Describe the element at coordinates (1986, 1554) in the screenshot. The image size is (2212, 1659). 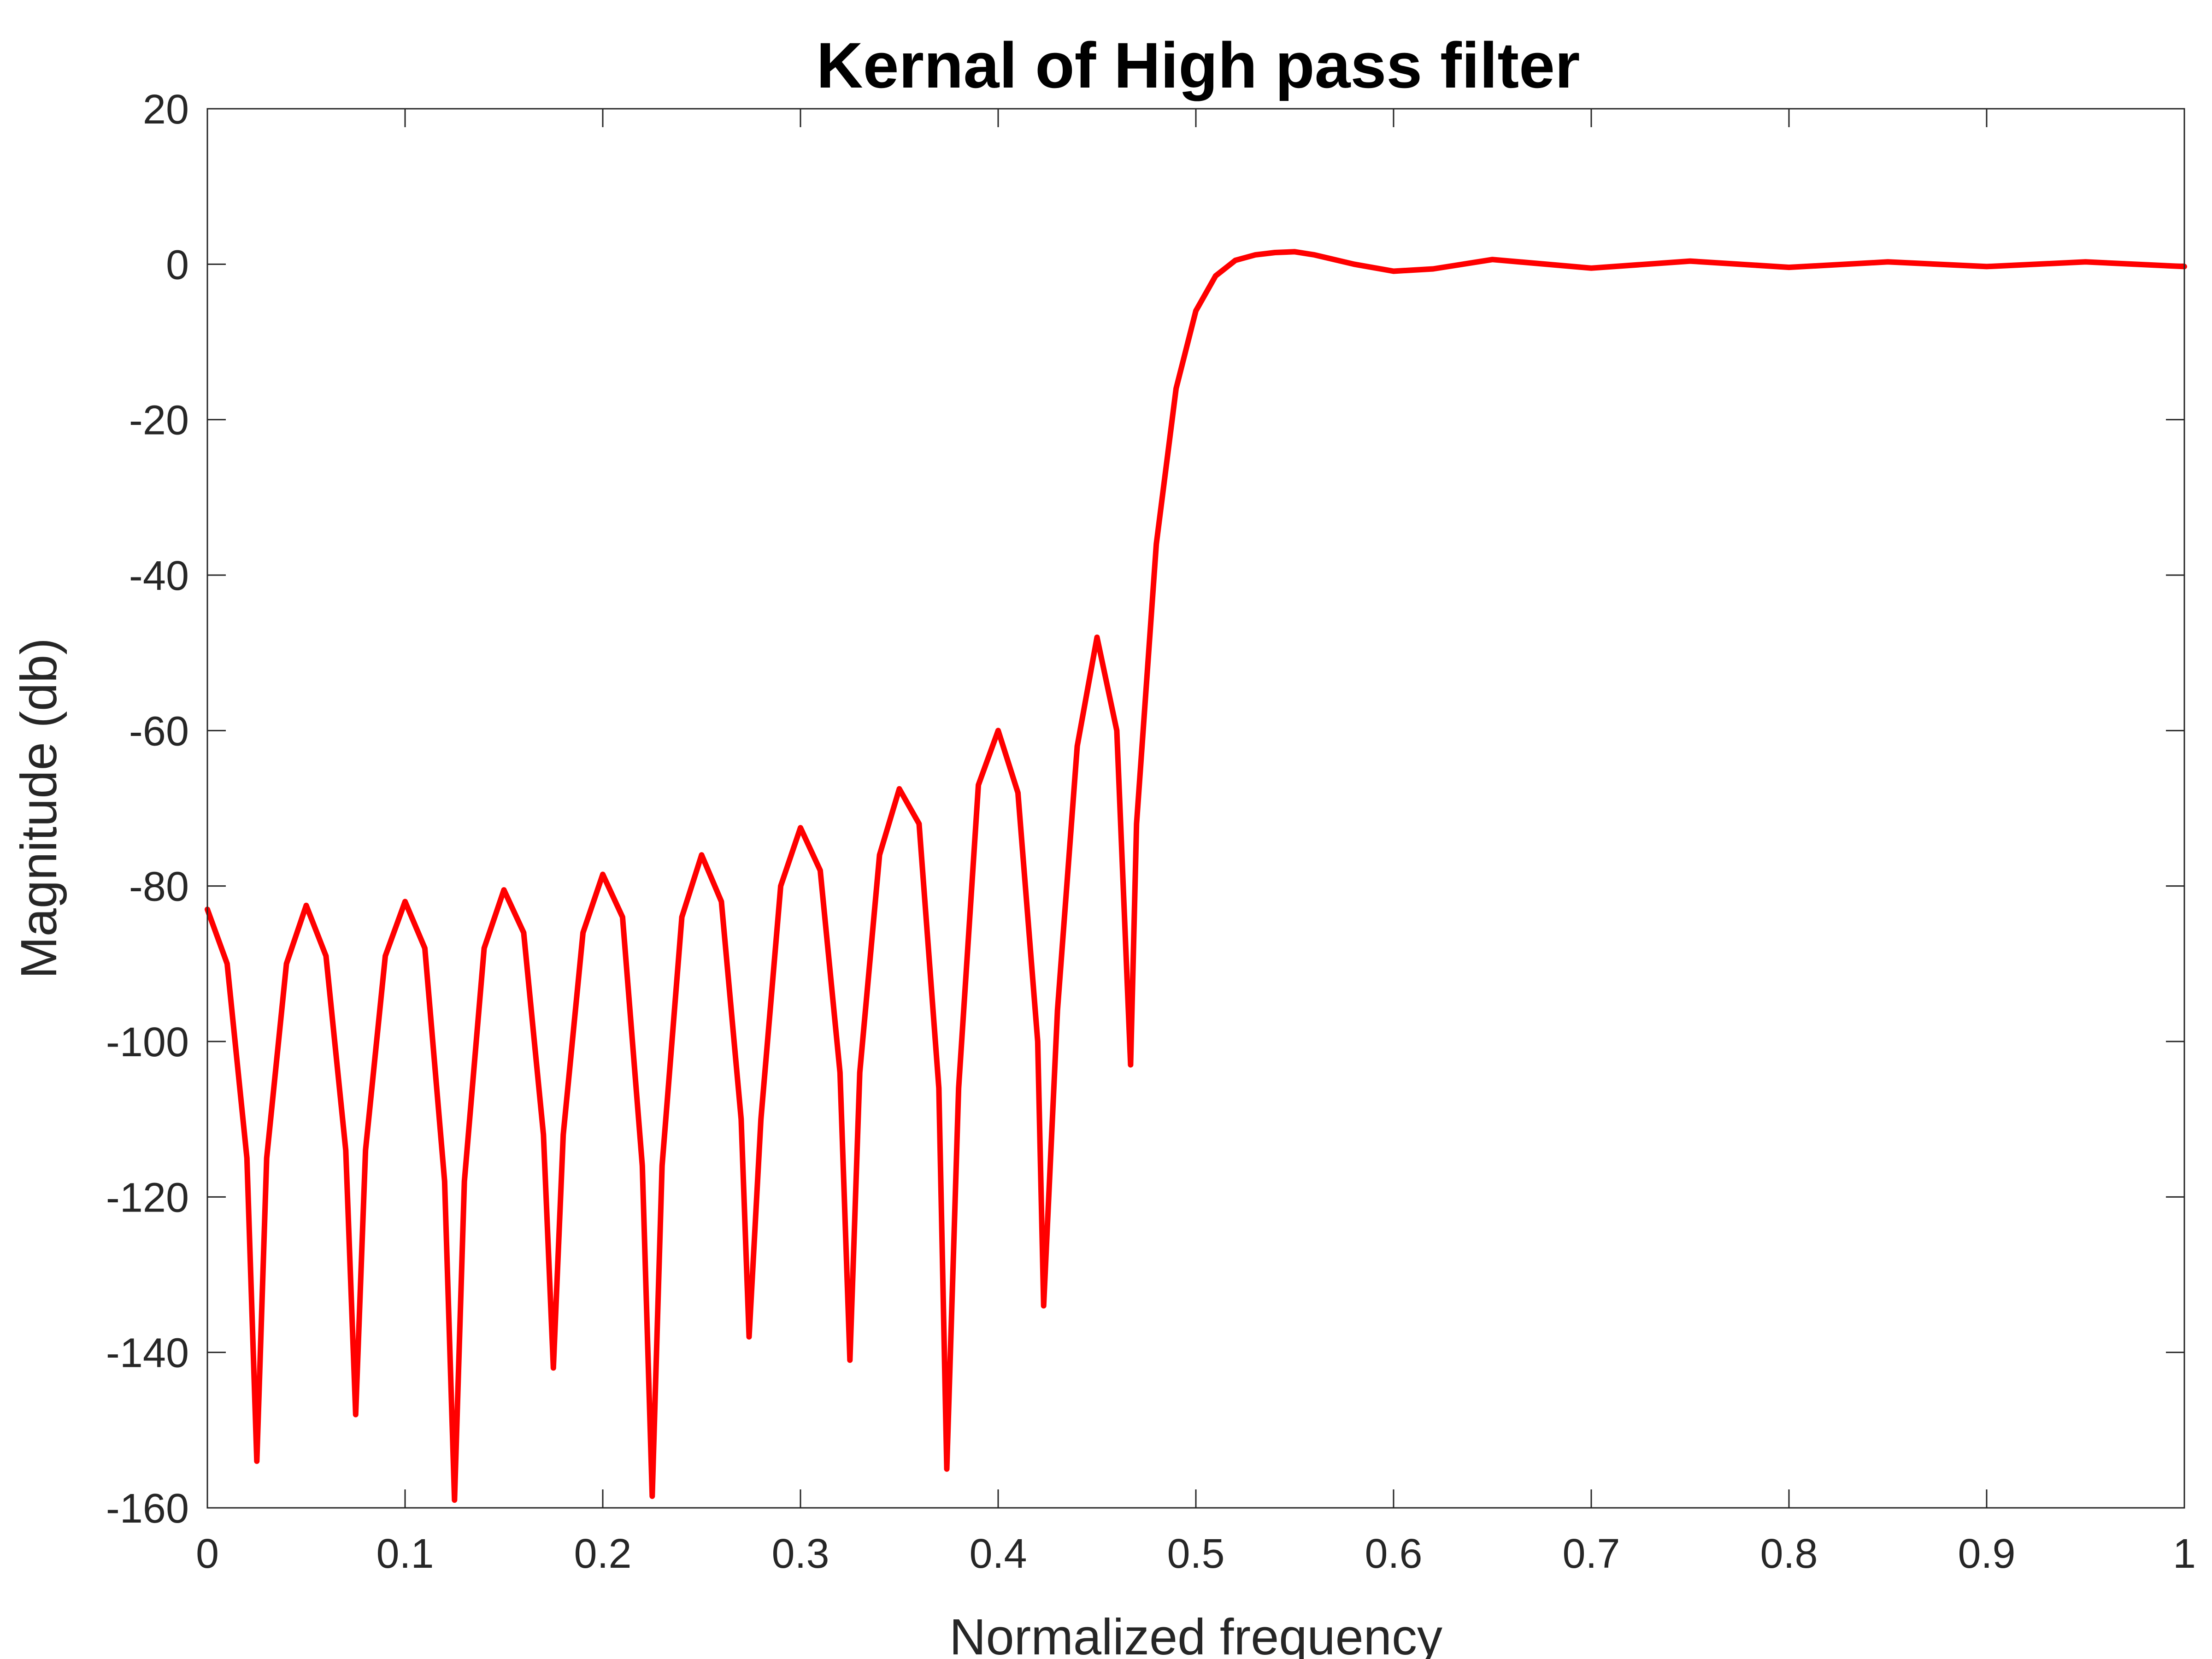
I see `x-tick-label: 0.9` at that location.